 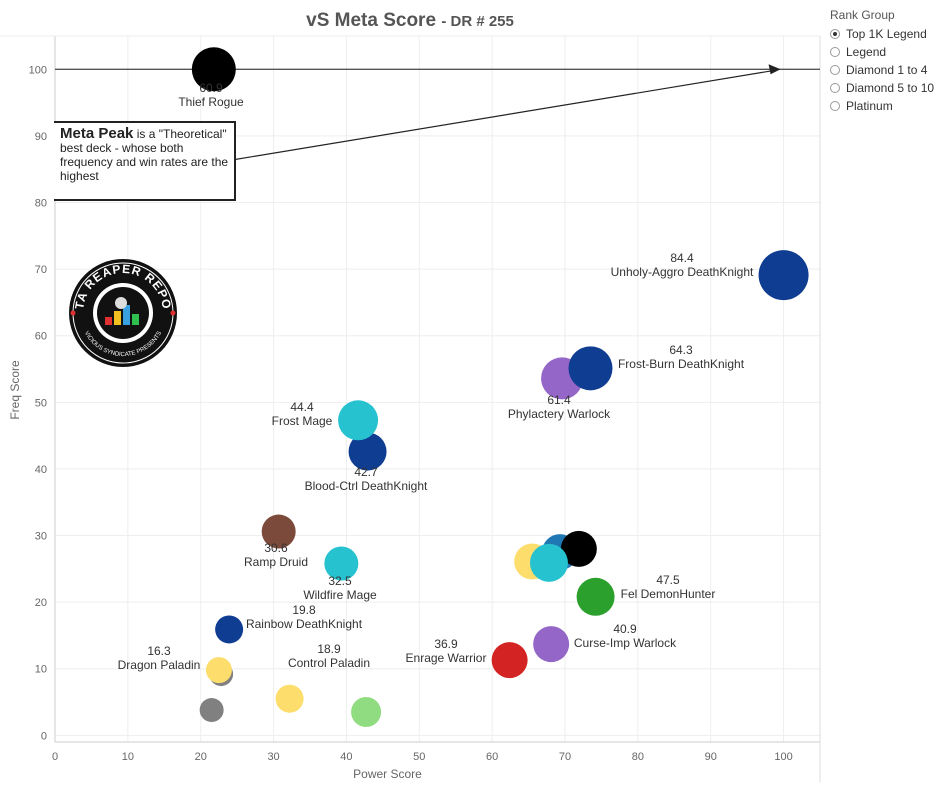 I want to click on point-value-label: 61.4, so click(x=559, y=400).